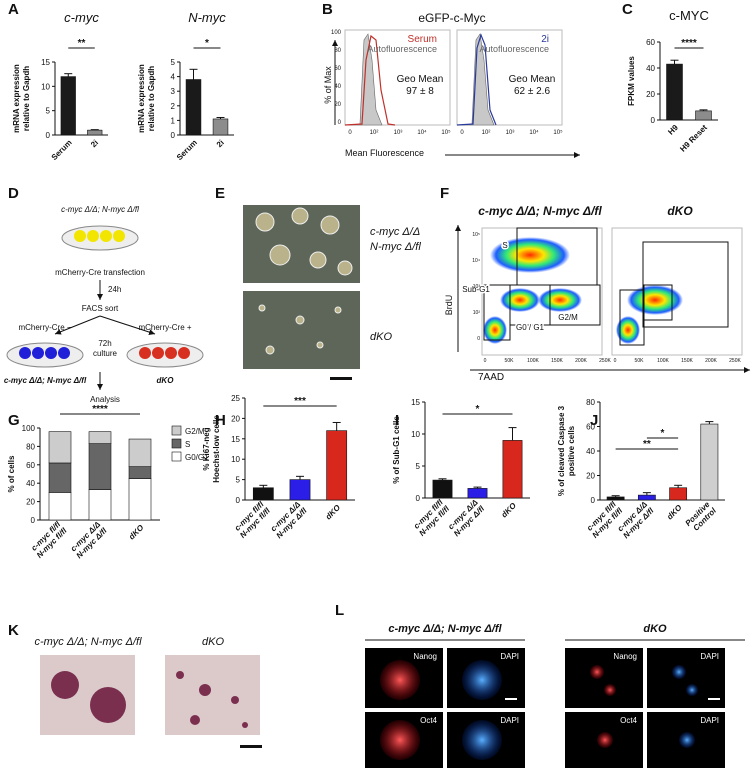 This screenshot has width=755, height=768. I want to click on flow-dotplots, so click(602, 299).